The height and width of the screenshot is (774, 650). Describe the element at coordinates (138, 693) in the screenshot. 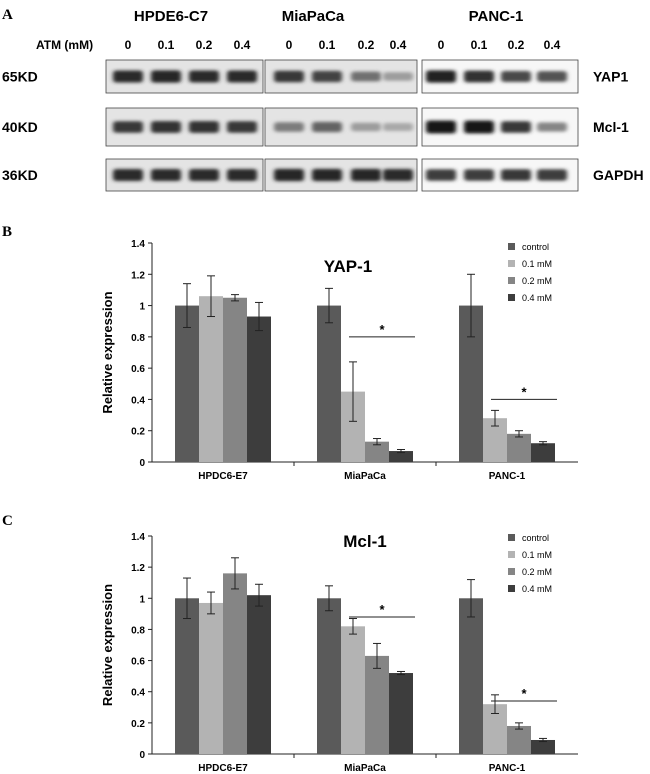

I see `y-tick-label: 0.4` at that location.